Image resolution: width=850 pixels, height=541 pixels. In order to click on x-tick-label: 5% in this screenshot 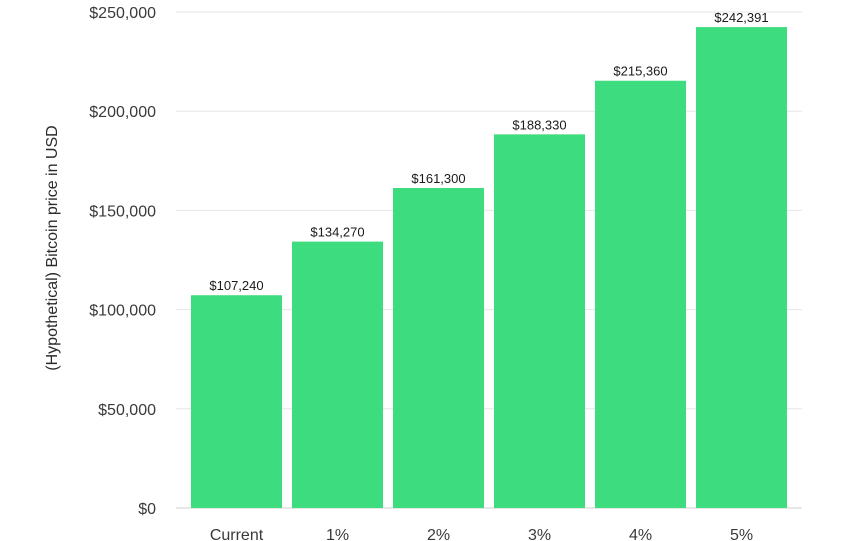, I will do `click(741, 534)`.